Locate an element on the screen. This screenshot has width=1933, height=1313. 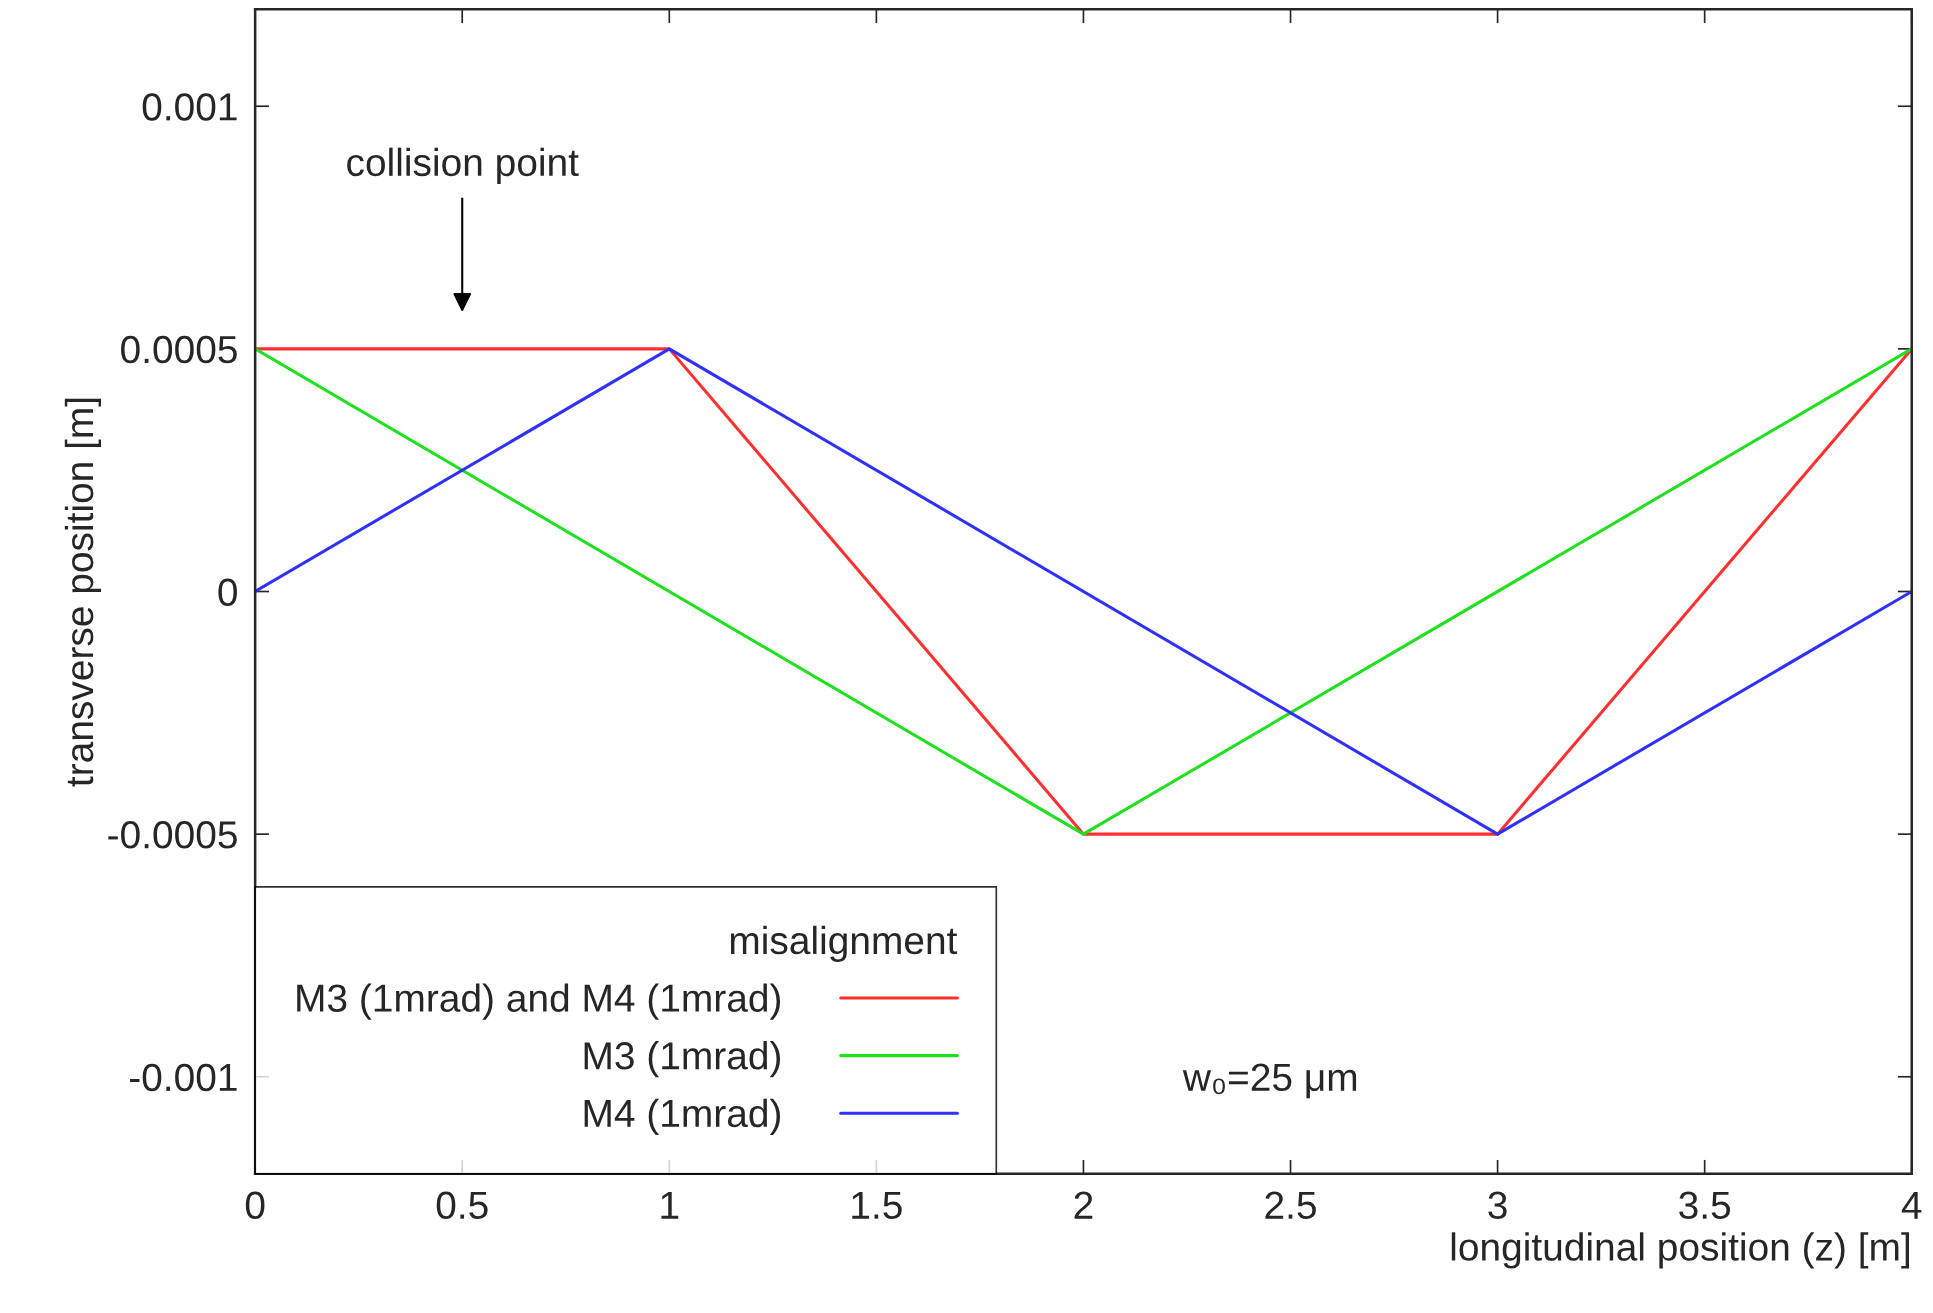
legend-label: M3 (1mrad) and M4 (1mrad) is located at coordinates (539, 1001).